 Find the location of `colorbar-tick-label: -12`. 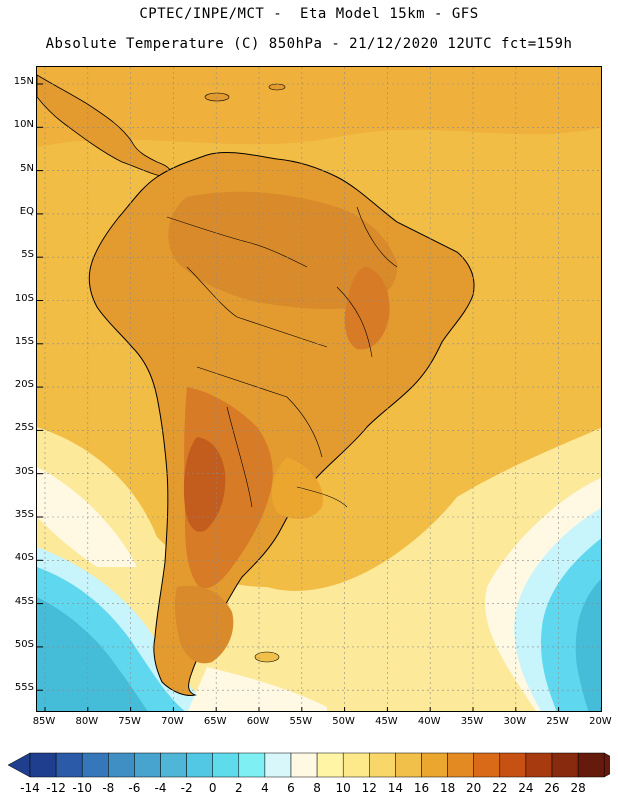

colorbar-tick-label: -12 is located at coordinates (56, 788).